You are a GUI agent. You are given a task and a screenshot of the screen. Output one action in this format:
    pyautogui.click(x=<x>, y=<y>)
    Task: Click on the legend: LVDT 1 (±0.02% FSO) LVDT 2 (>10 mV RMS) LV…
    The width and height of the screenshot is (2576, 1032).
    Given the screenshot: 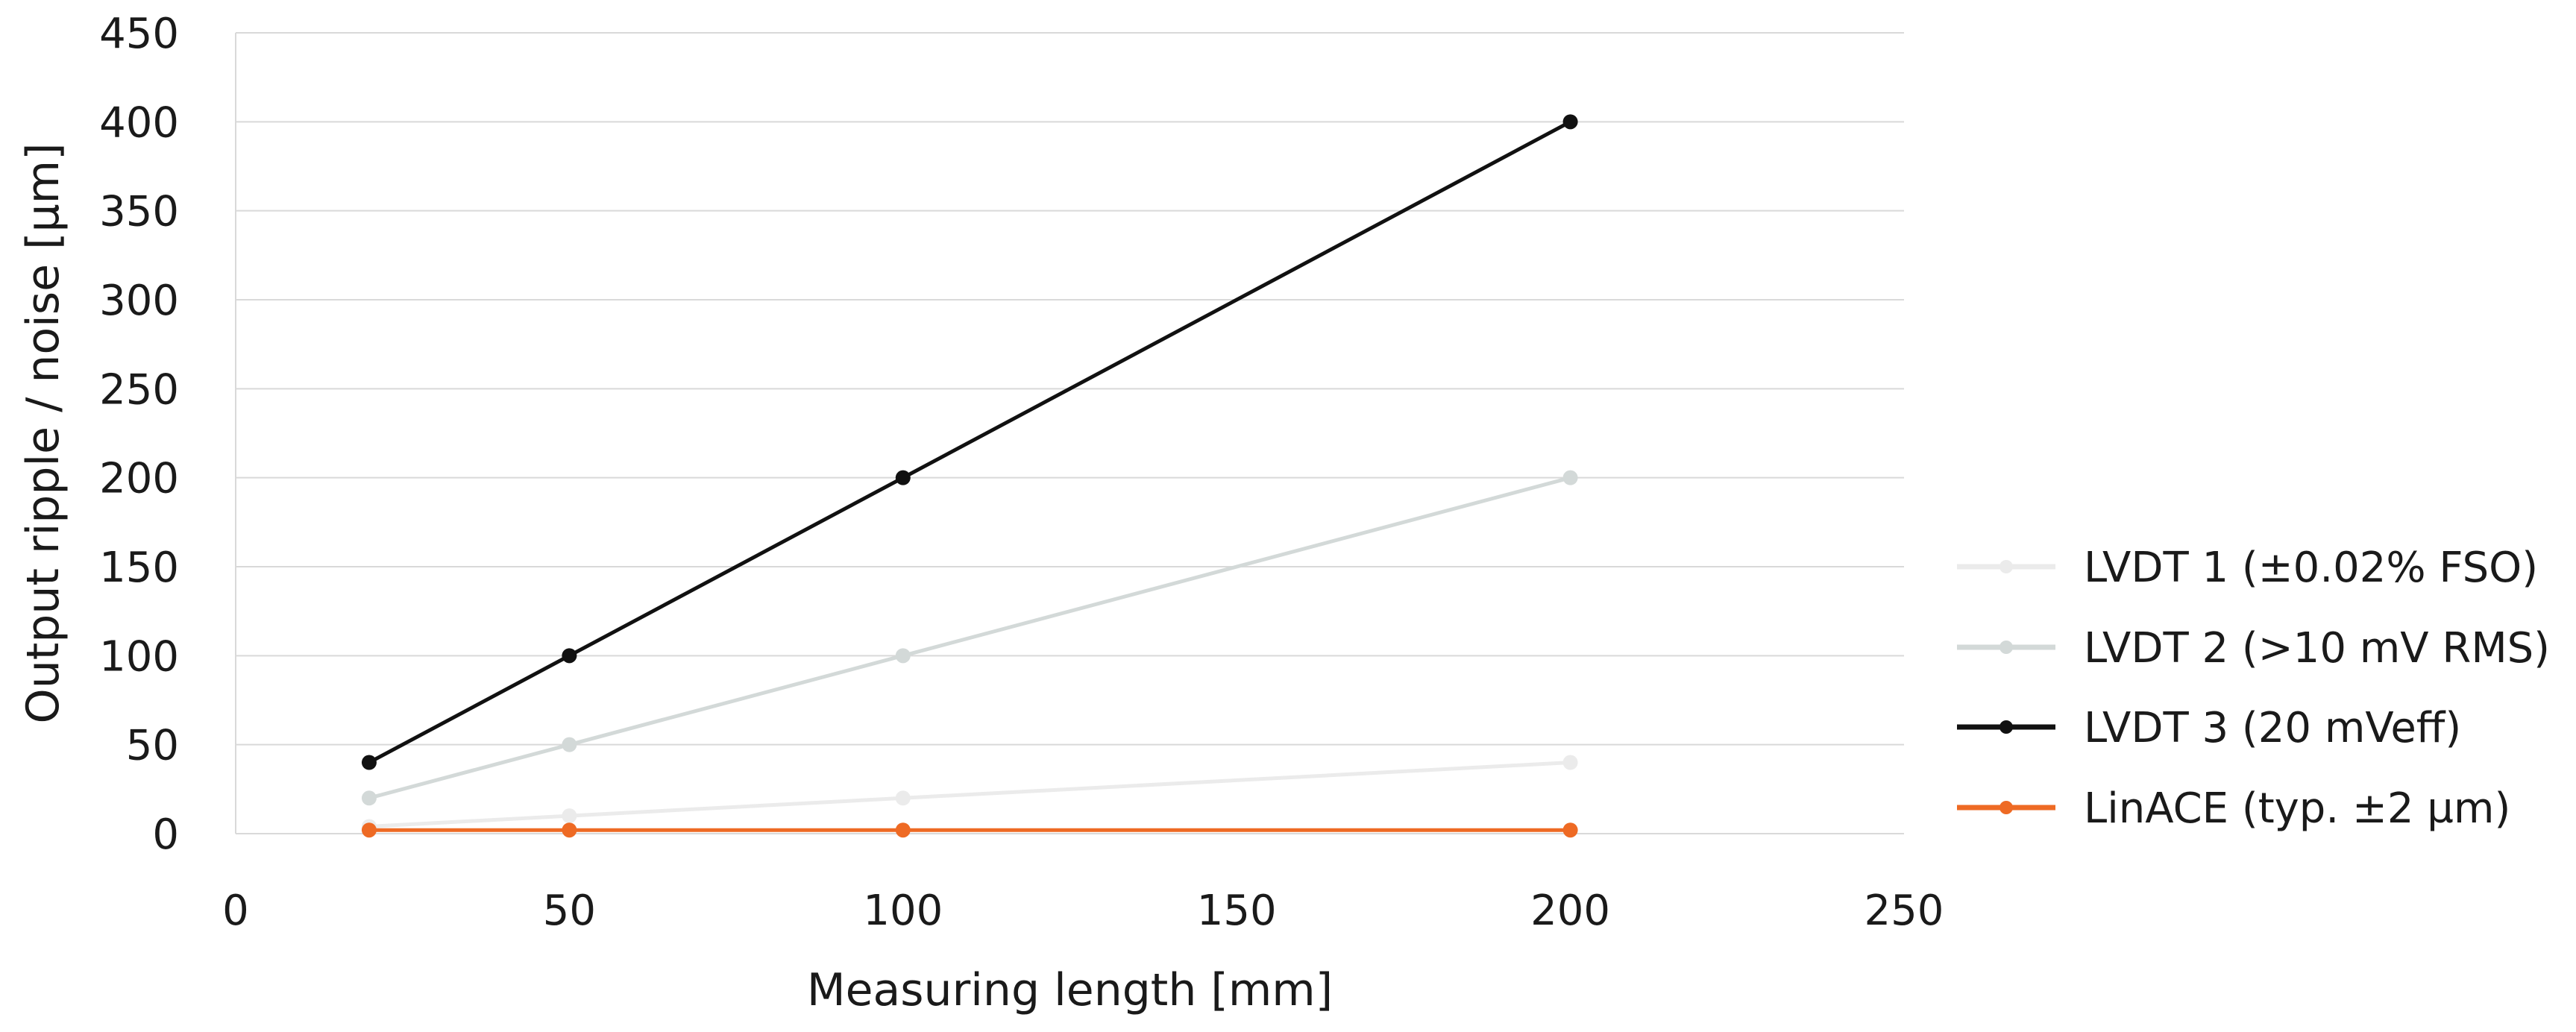 What is the action you would take?
    pyautogui.click(x=2254, y=688)
    